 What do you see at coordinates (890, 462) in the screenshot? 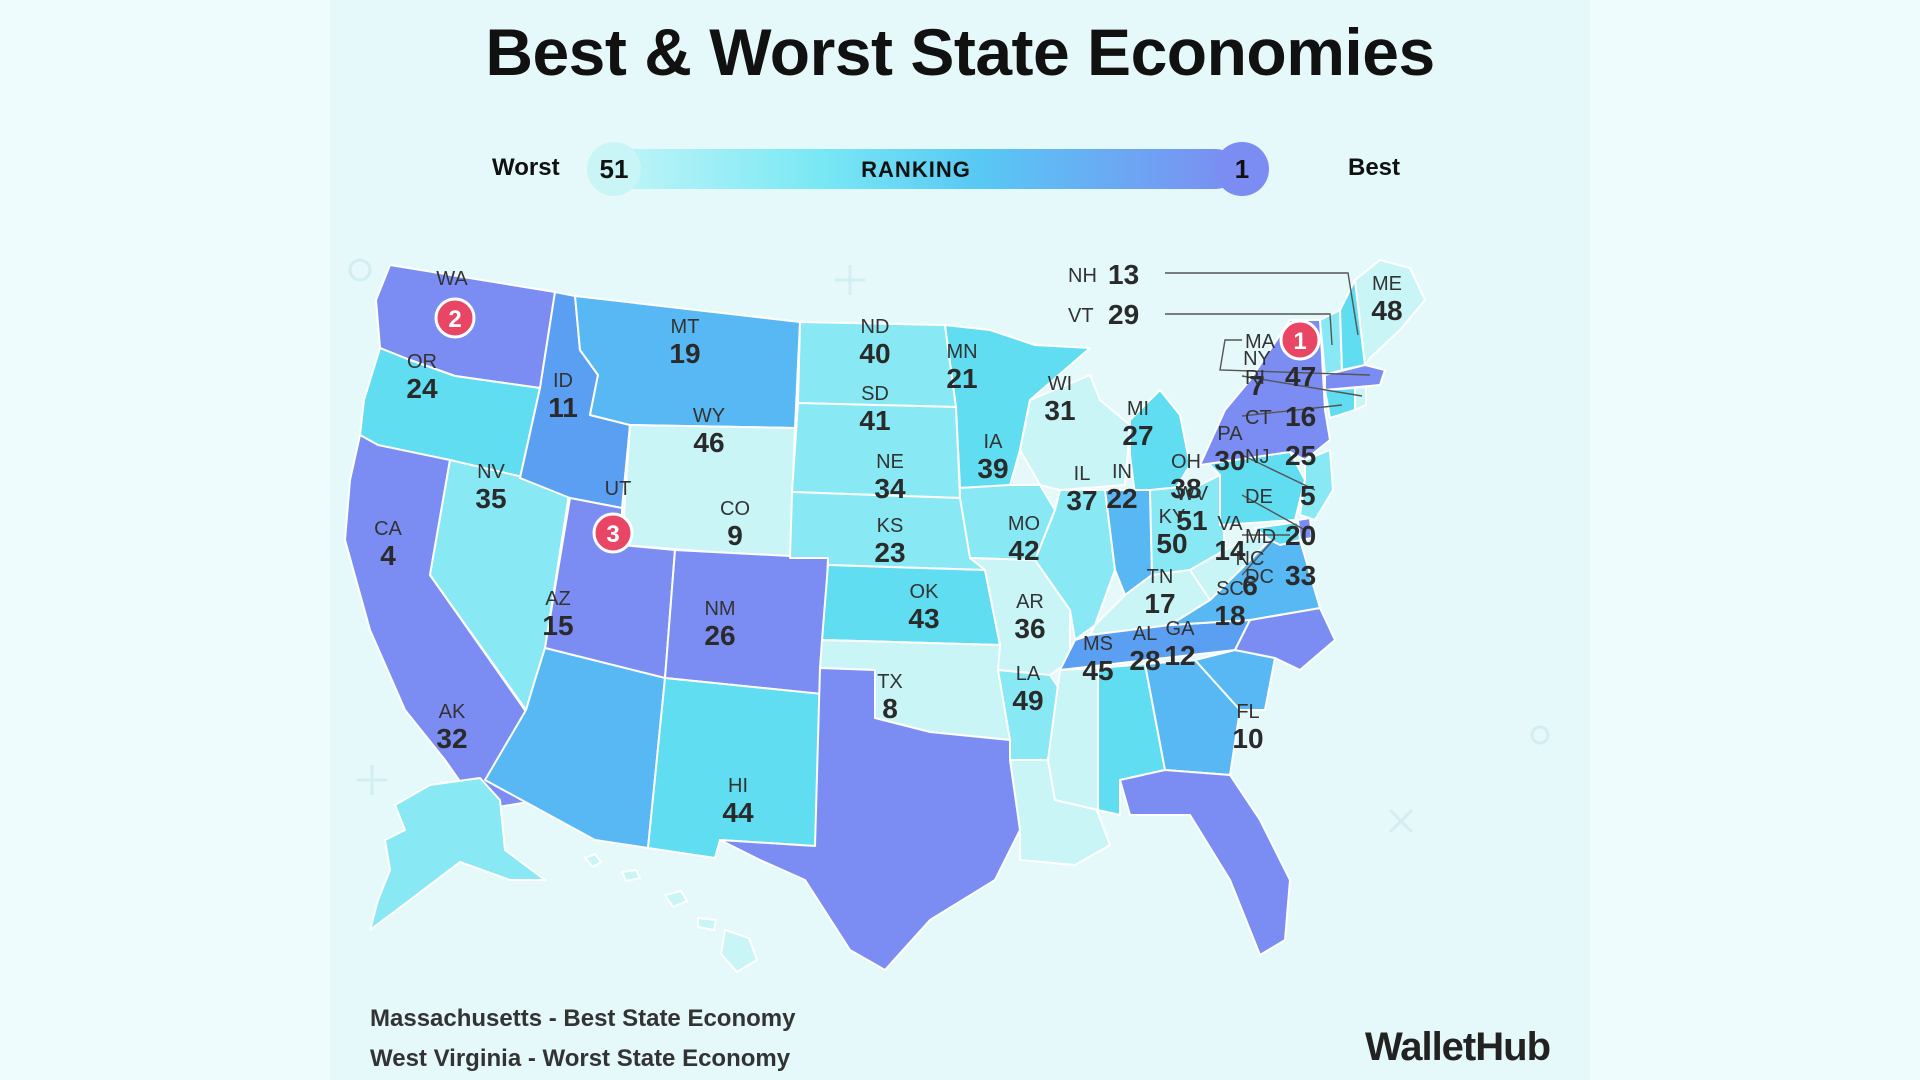
I see `state-abbr-NE: NE` at bounding box center [890, 462].